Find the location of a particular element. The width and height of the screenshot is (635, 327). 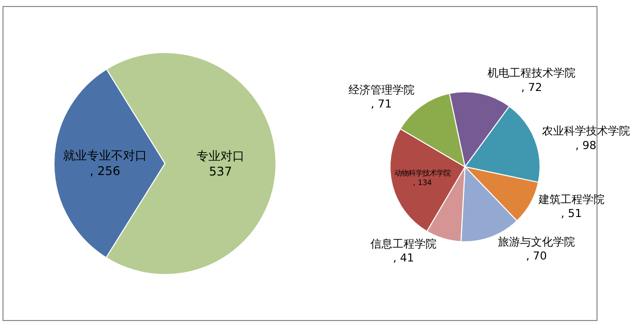

slice-label: 经济管理学院 is located at coordinates (381, 89).